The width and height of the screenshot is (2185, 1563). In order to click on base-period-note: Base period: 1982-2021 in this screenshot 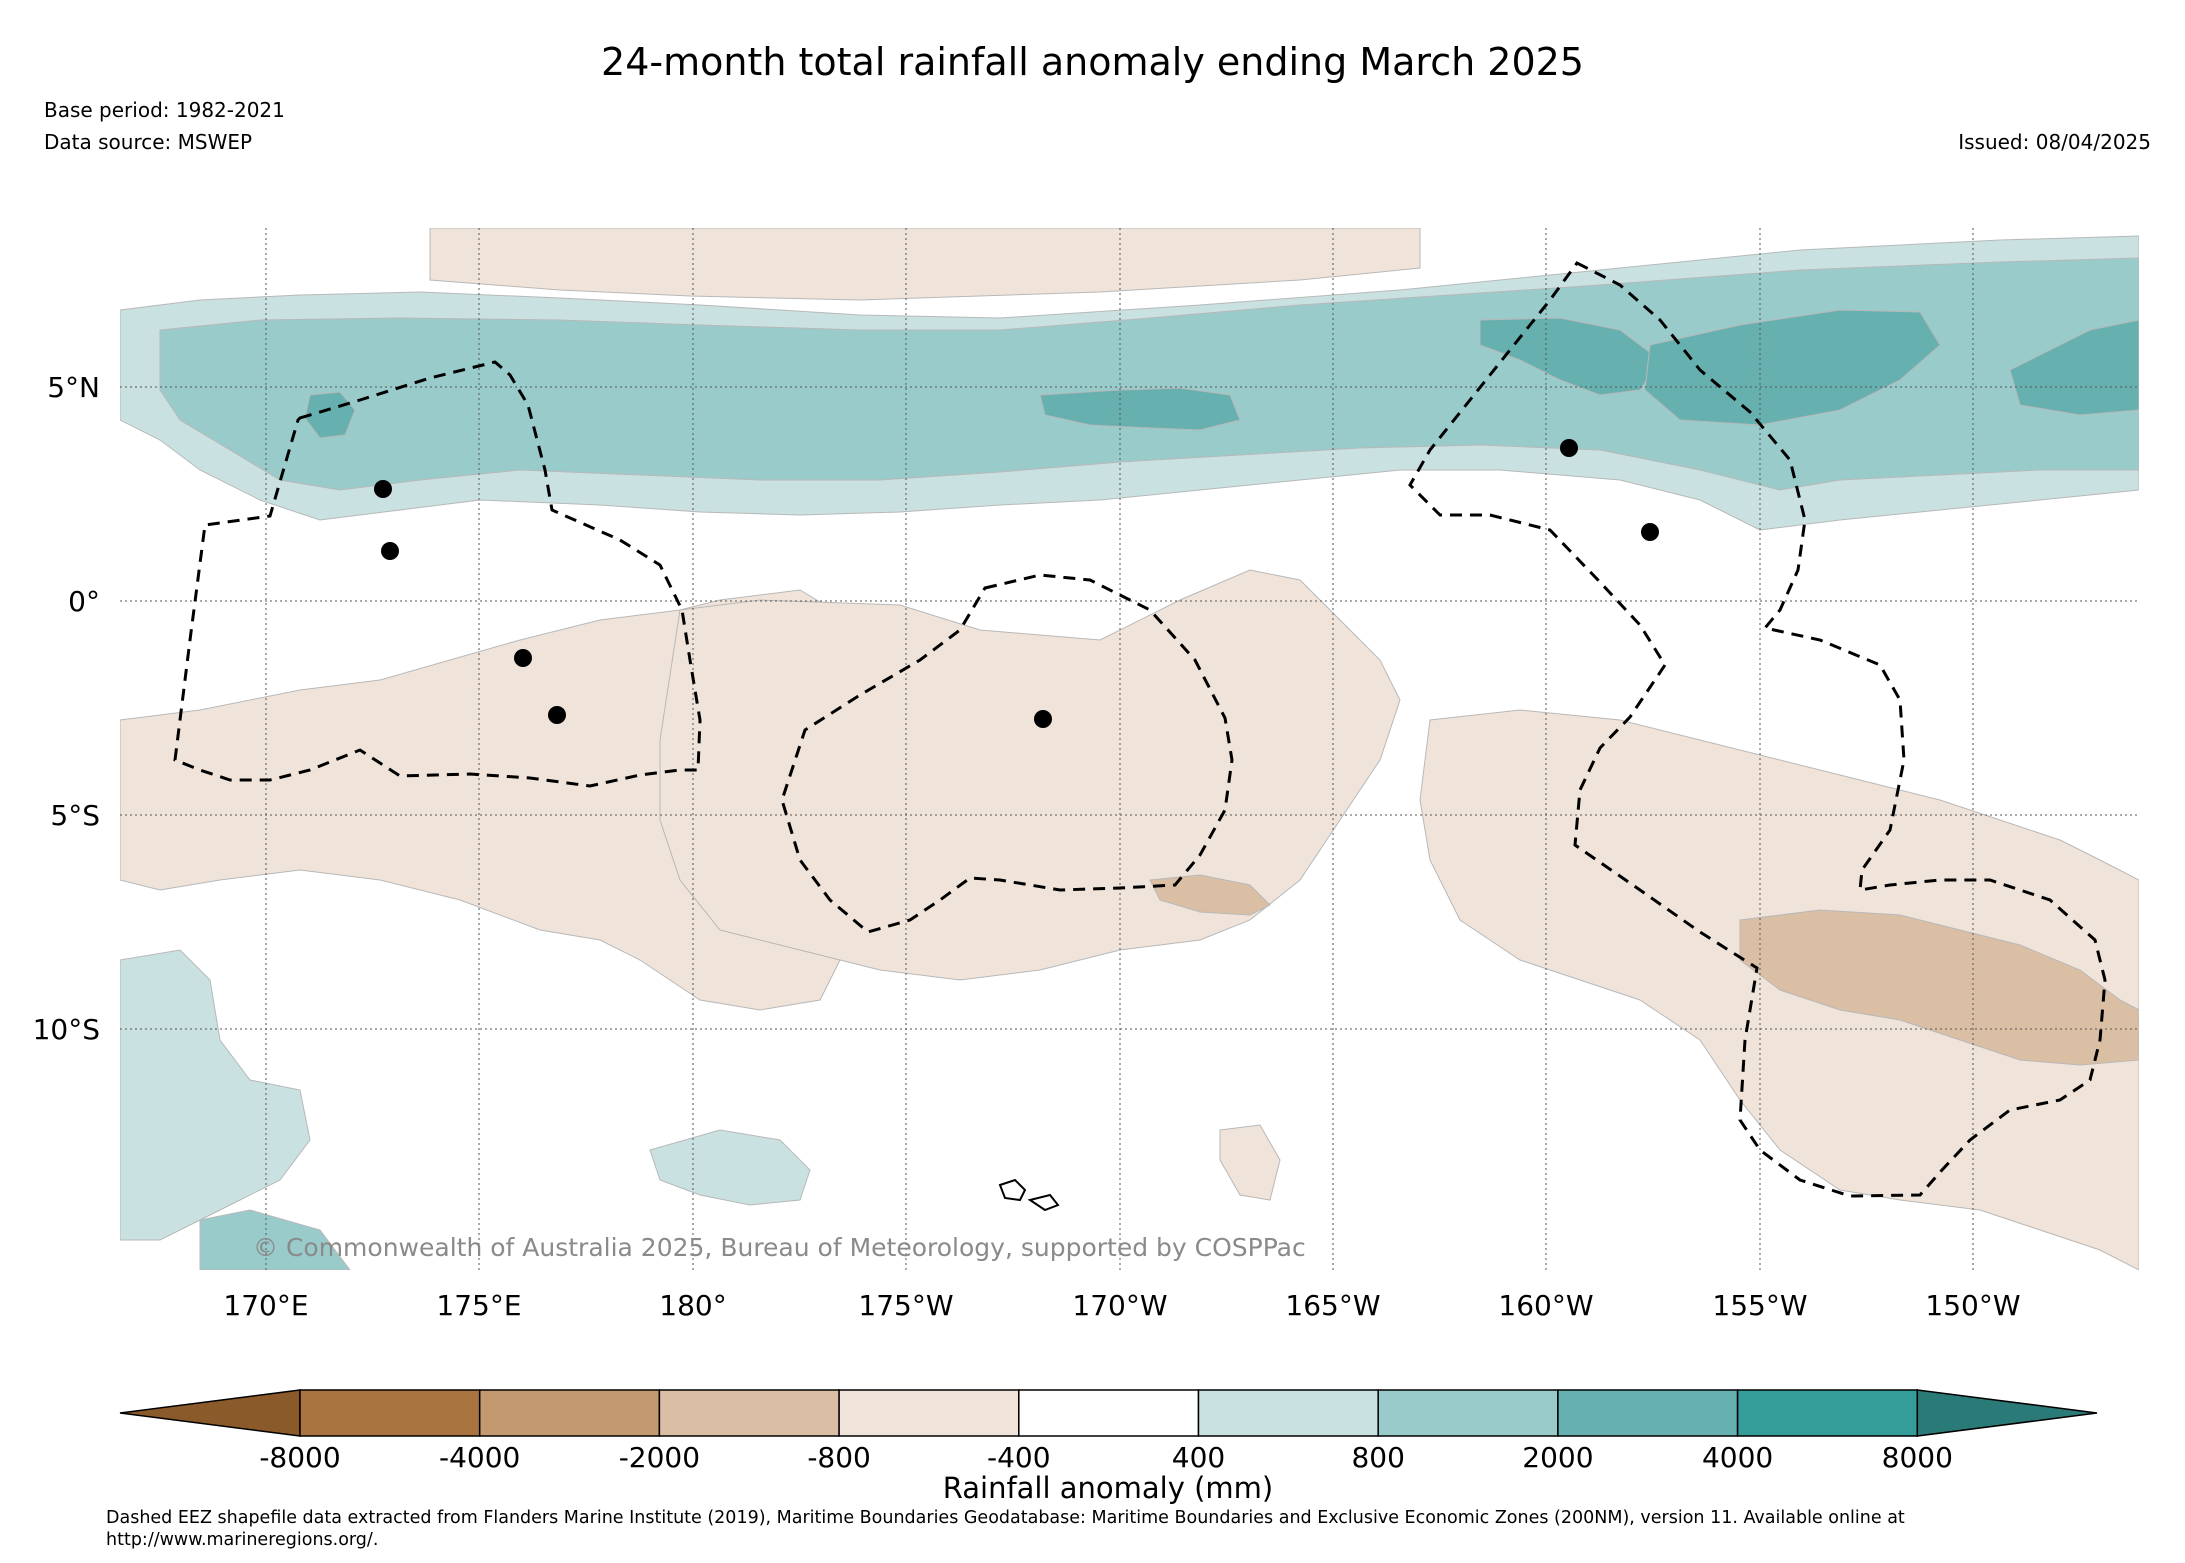, I will do `click(164, 110)`.